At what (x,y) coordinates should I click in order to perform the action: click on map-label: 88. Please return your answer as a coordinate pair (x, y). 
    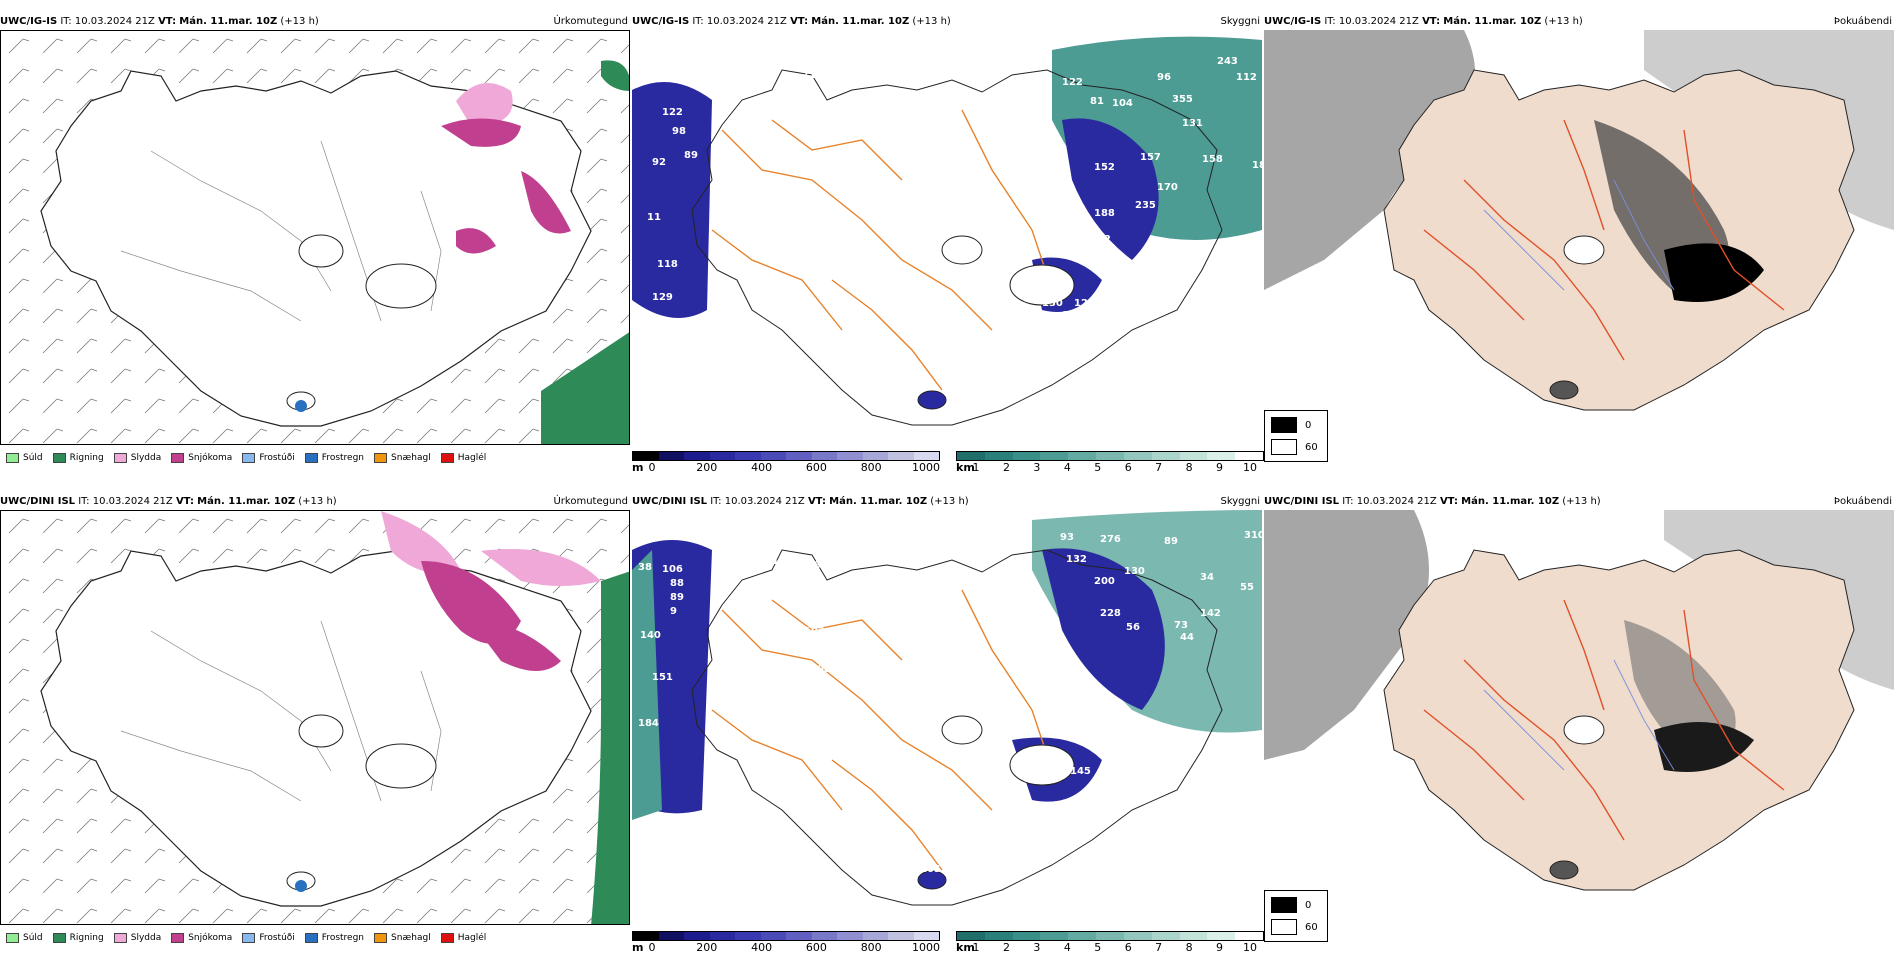
    Looking at the image, I should click on (677, 583).